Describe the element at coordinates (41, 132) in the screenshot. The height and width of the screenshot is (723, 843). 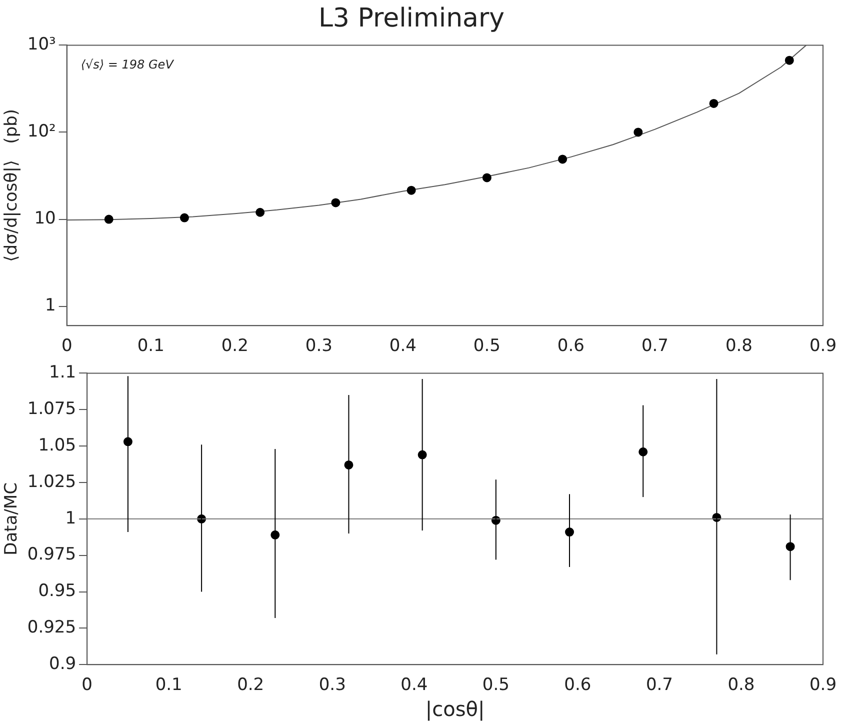
I see `y-tick-label: 10²` at that location.